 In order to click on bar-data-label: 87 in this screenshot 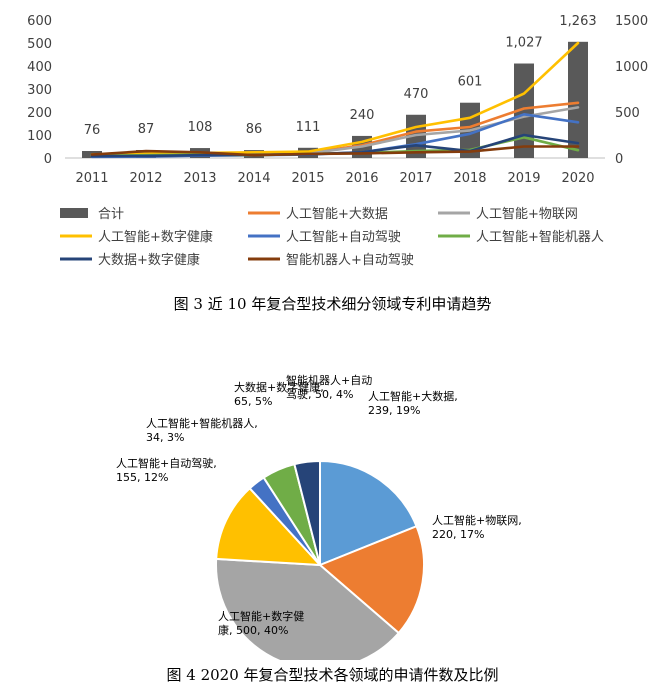, I will do `click(146, 129)`.